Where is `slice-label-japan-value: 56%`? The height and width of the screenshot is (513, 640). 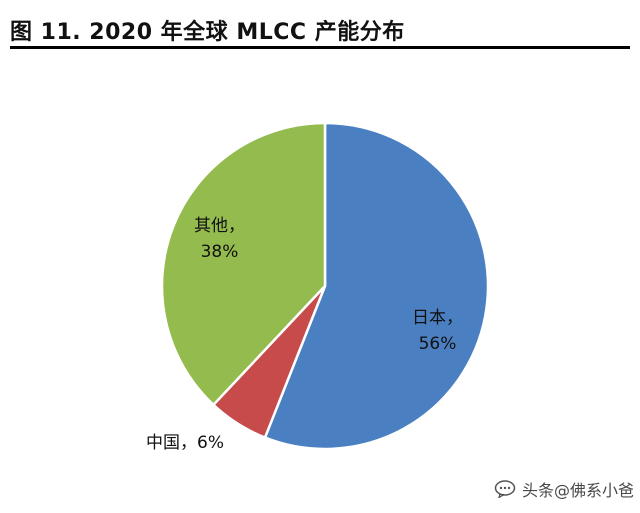
slice-label-japan-value: 56% is located at coordinates (437, 344).